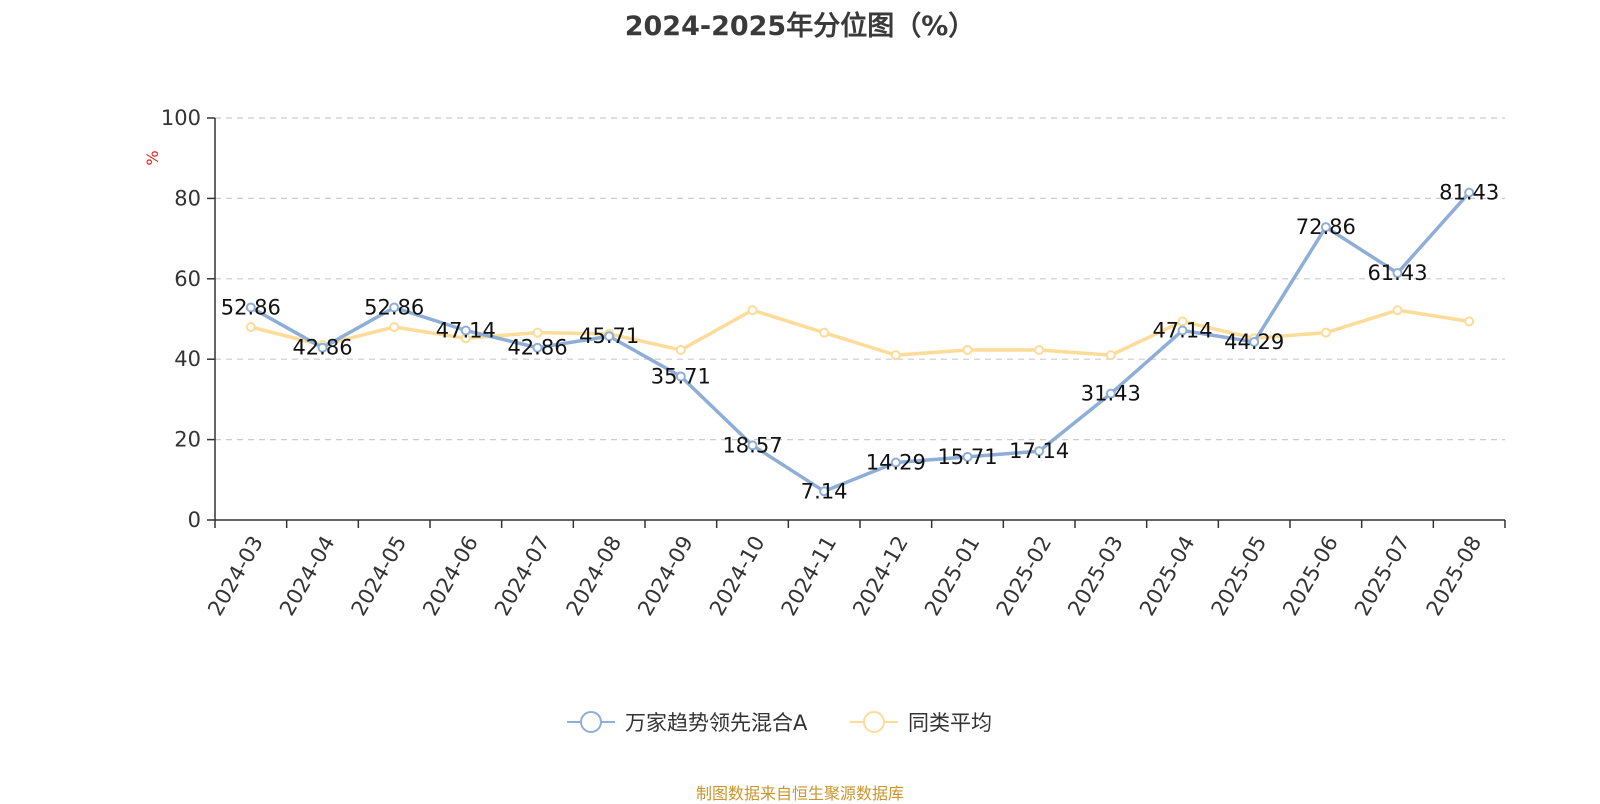 The width and height of the screenshot is (1600, 804). I want to click on y-tick-label: 80, so click(187, 198).